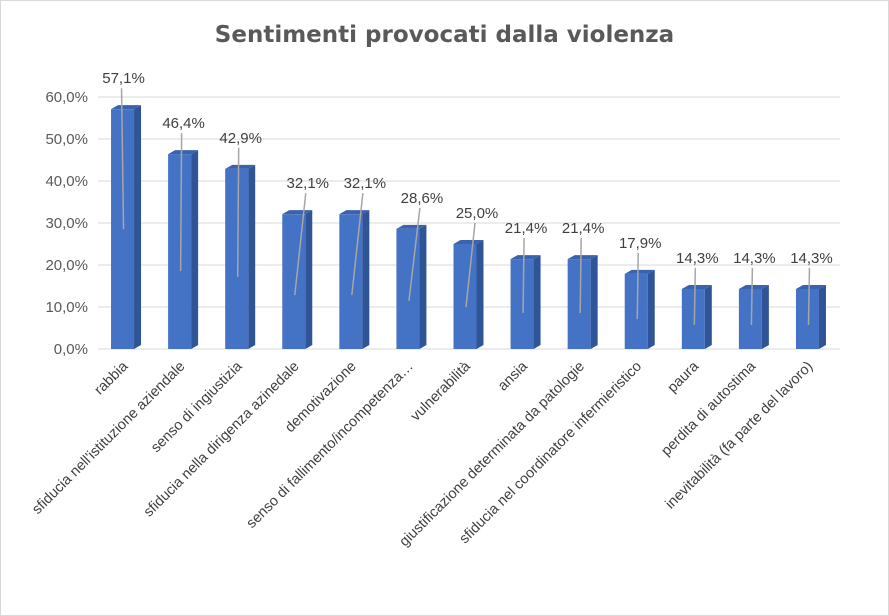 This screenshot has height=616, width=889. What do you see at coordinates (422, 198) in the screenshot?
I see `data-label: 28,6%` at bounding box center [422, 198].